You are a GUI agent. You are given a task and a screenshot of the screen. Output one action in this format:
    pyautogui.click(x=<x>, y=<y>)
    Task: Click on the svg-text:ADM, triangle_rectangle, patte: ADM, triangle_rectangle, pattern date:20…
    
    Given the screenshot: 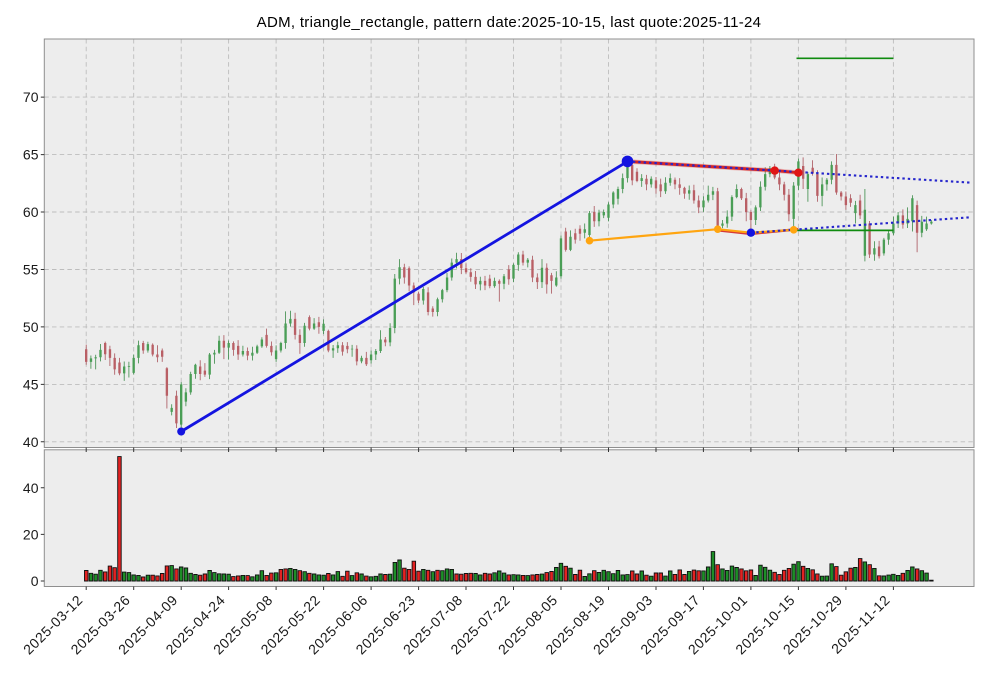 What is the action you would take?
    pyautogui.click(x=509, y=22)
    